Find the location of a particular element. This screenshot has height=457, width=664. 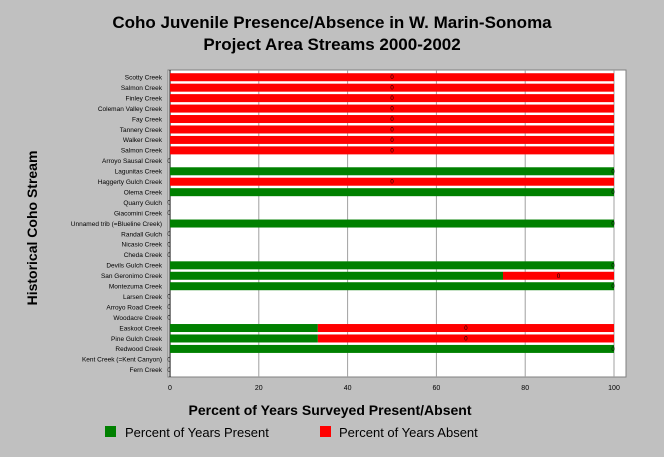

category-label: Quarry Gulch is located at coordinates (142, 203).